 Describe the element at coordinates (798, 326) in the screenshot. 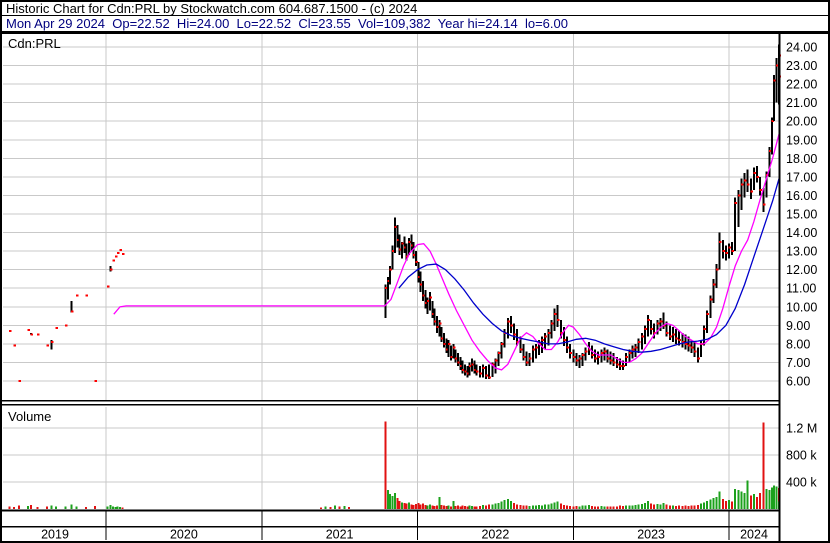

I see `svg-text: 9.00` at that location.